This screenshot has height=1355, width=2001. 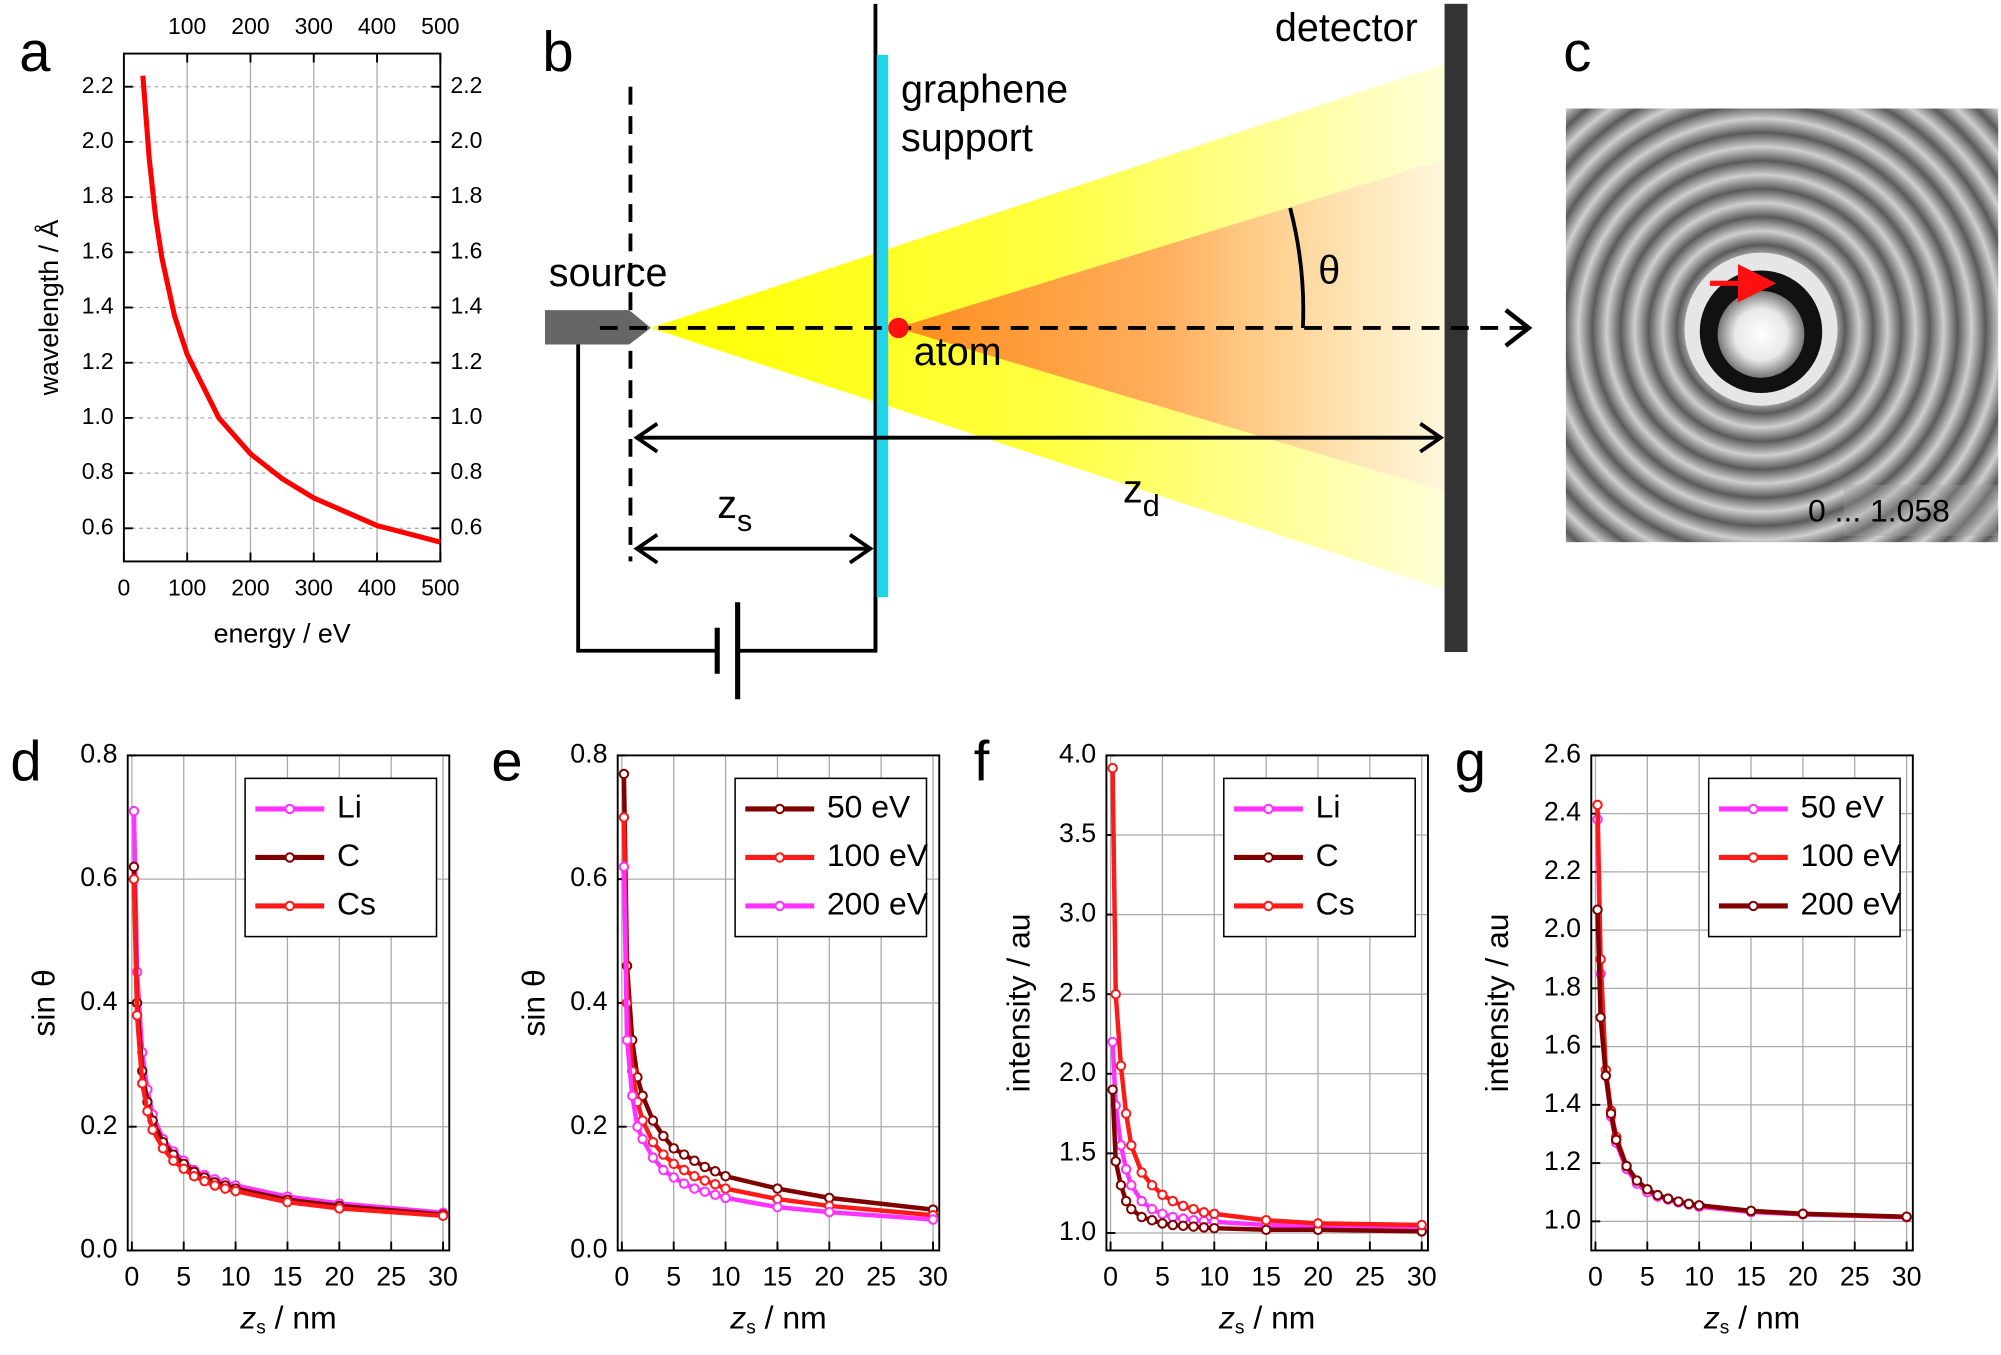 What do you see at coordinates (1171, 325) in the screenshot?
I see `scattered-wave` at bounding box center [1171, 325].